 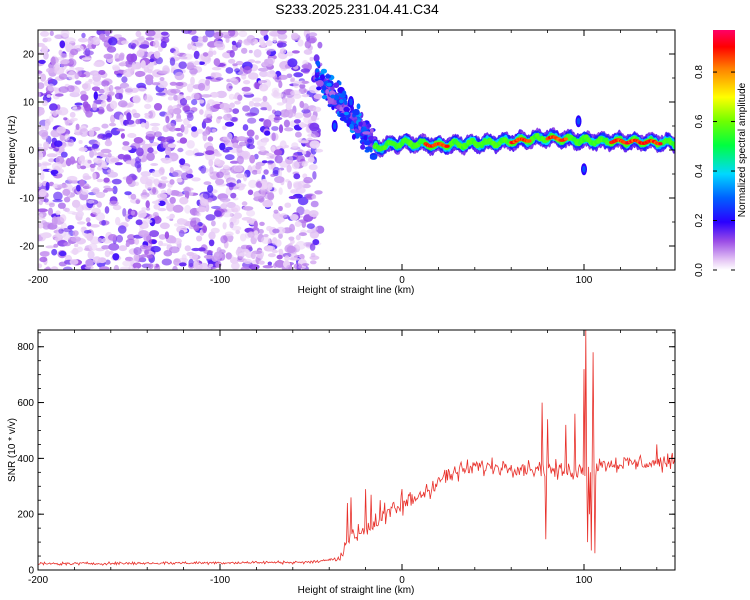 I want to click on colorbar-tick-label: 0.6, so click(x=699, y=121).